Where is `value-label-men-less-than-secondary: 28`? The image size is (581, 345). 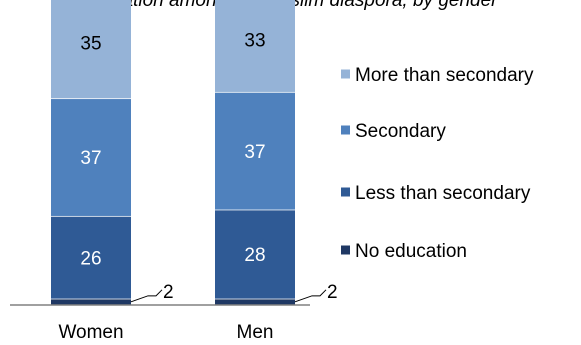 value-label-men-less-than-secondary: 28 is located at coordinates (254, 255).